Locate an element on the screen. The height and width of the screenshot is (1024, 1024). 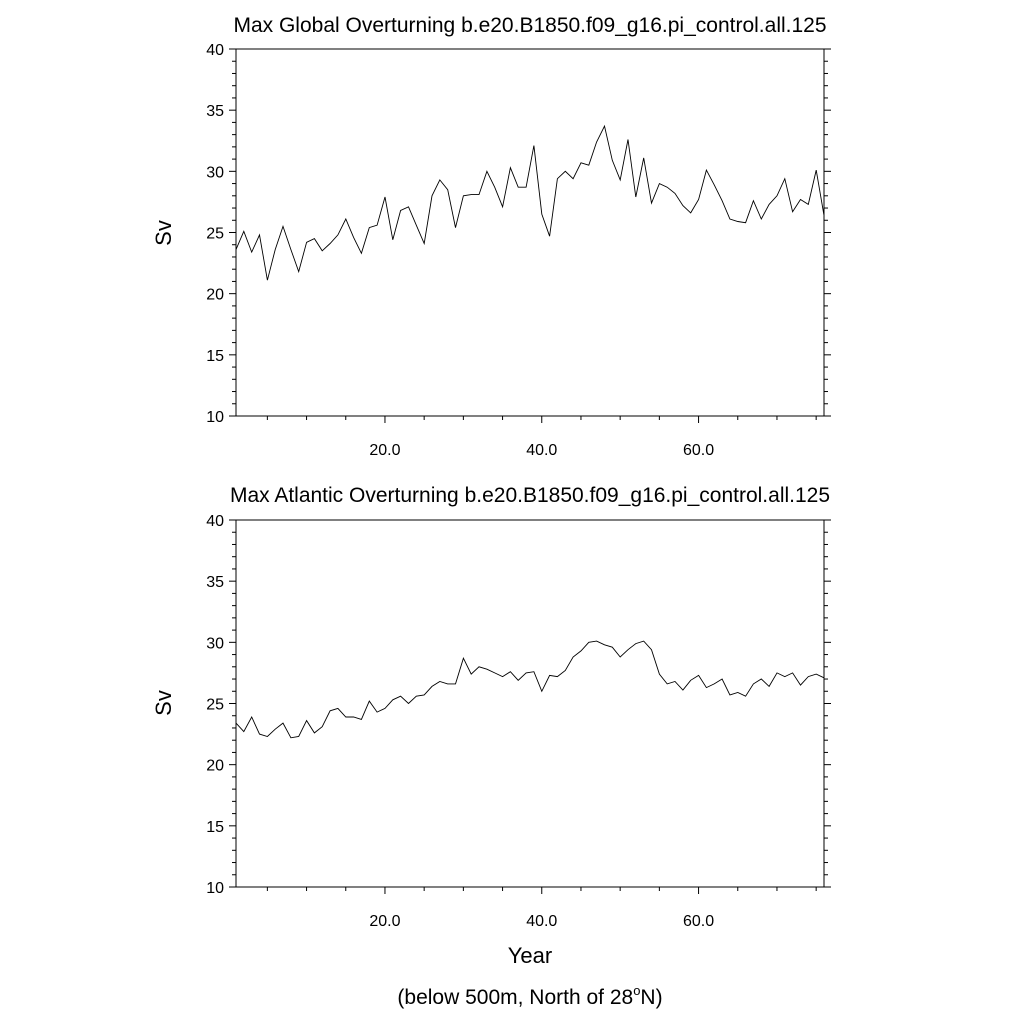
x-axis-label: Year is located at coordinates (530, 955).